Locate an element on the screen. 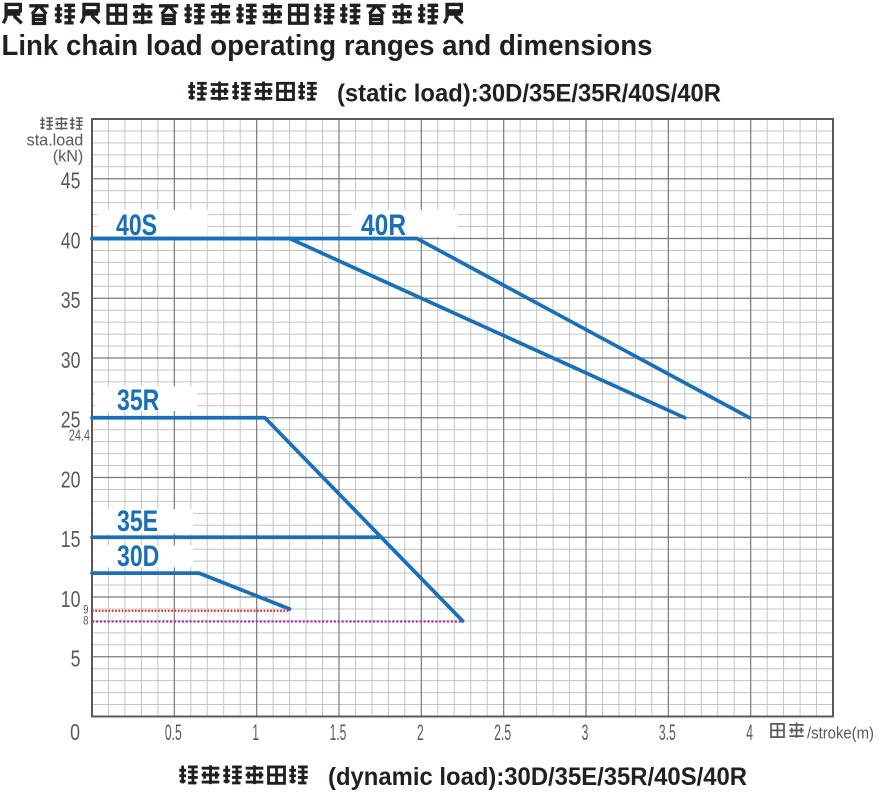 The height and width of the screenshot is (796, 892). svg-text: 40S is located at coordinates (136, 225).